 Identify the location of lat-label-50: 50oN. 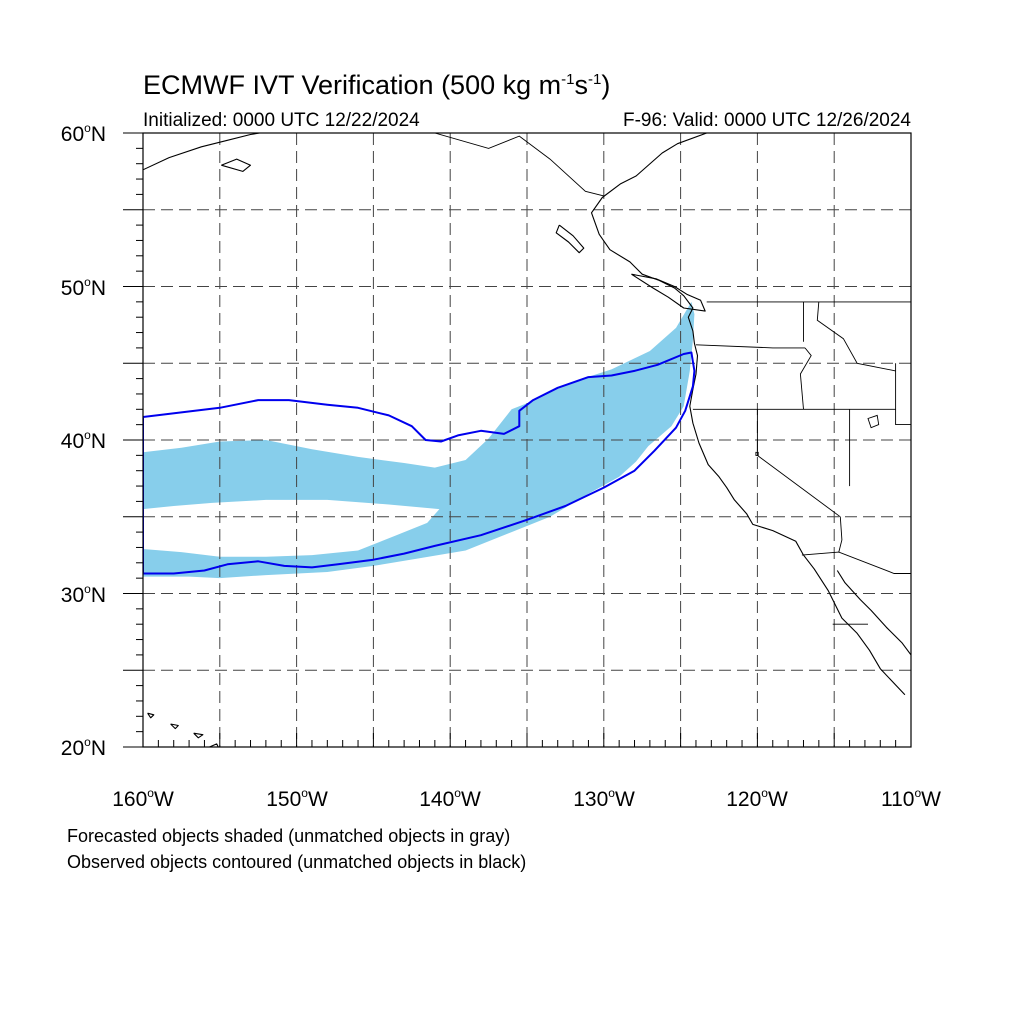
(83, 287).